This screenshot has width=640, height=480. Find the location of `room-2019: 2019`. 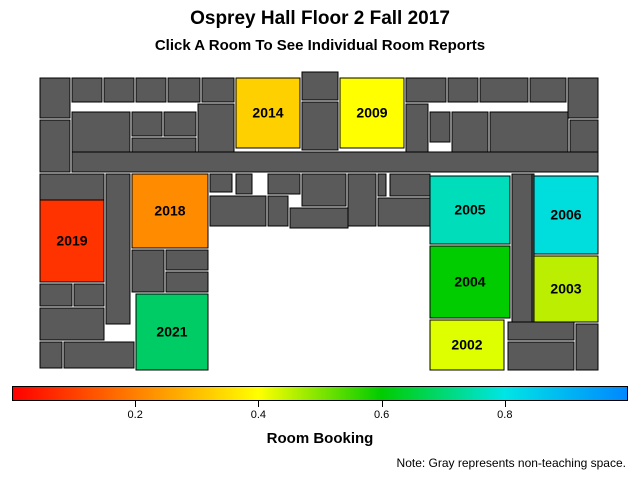

room-2019: 2019 is located at coordinates (72, 241).